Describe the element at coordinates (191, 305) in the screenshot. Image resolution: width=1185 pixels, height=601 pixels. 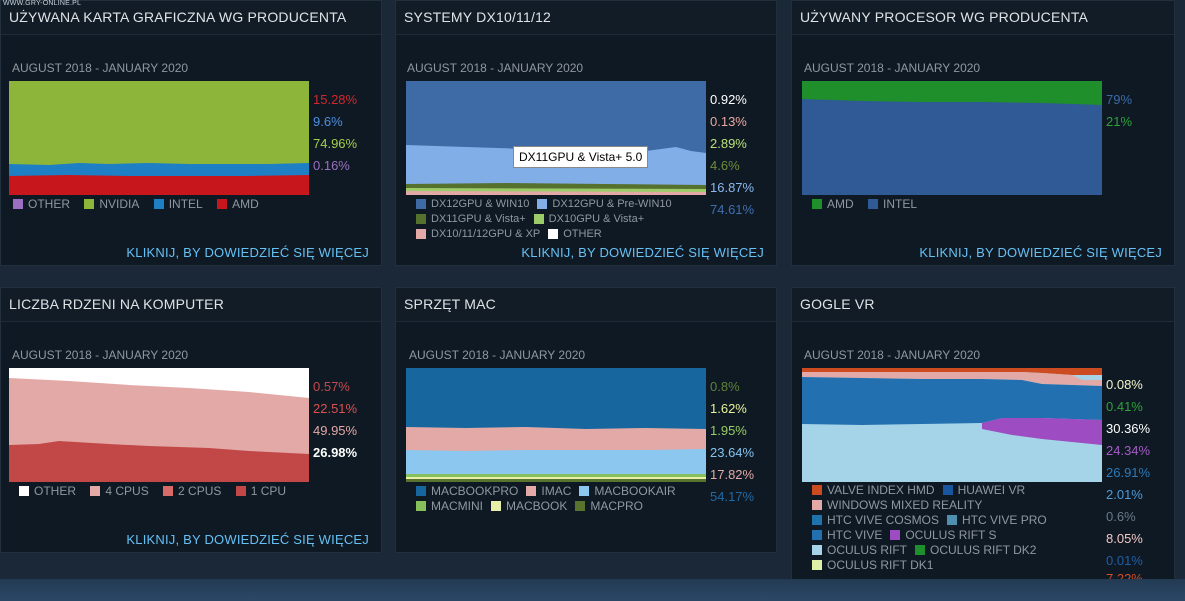
I see `panel-title: LICZBA RDZENI NA KOMPUTER` at that location.